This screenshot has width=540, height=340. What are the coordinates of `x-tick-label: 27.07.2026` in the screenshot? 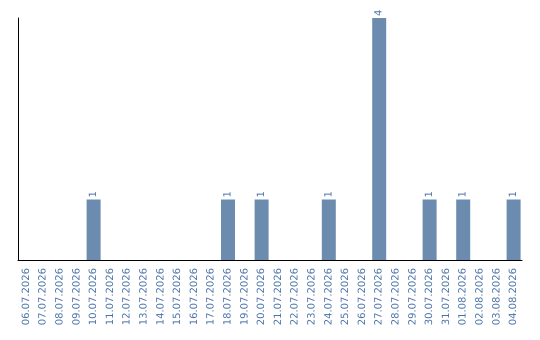 It's located at (379, 297).